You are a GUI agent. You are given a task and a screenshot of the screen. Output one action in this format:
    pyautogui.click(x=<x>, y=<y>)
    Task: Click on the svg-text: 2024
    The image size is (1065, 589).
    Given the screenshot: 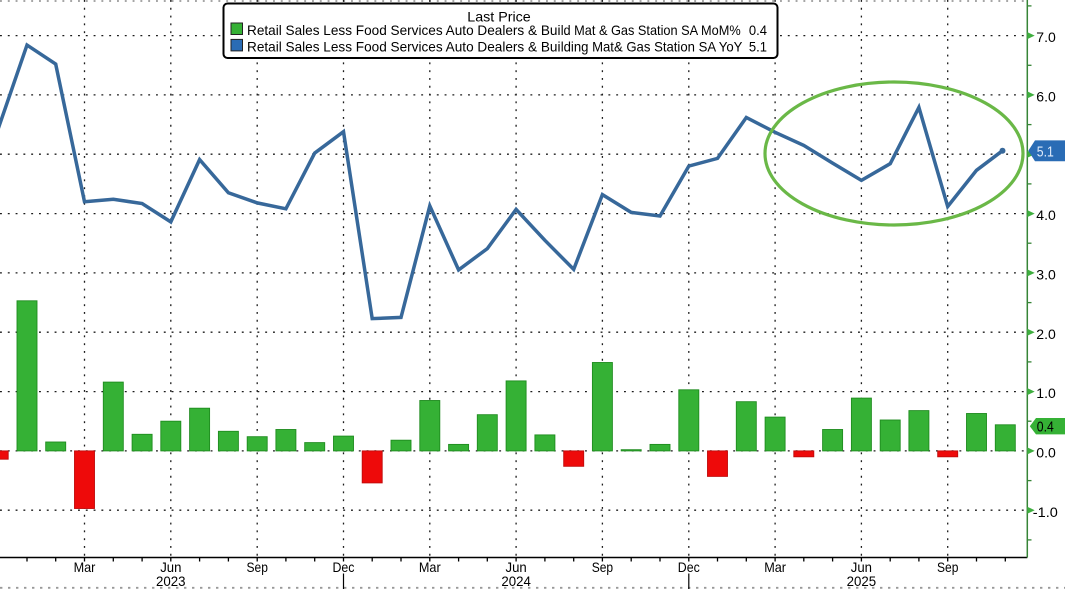 What is the action you would take?
    pyautogui.click(x=516, y=581)
    